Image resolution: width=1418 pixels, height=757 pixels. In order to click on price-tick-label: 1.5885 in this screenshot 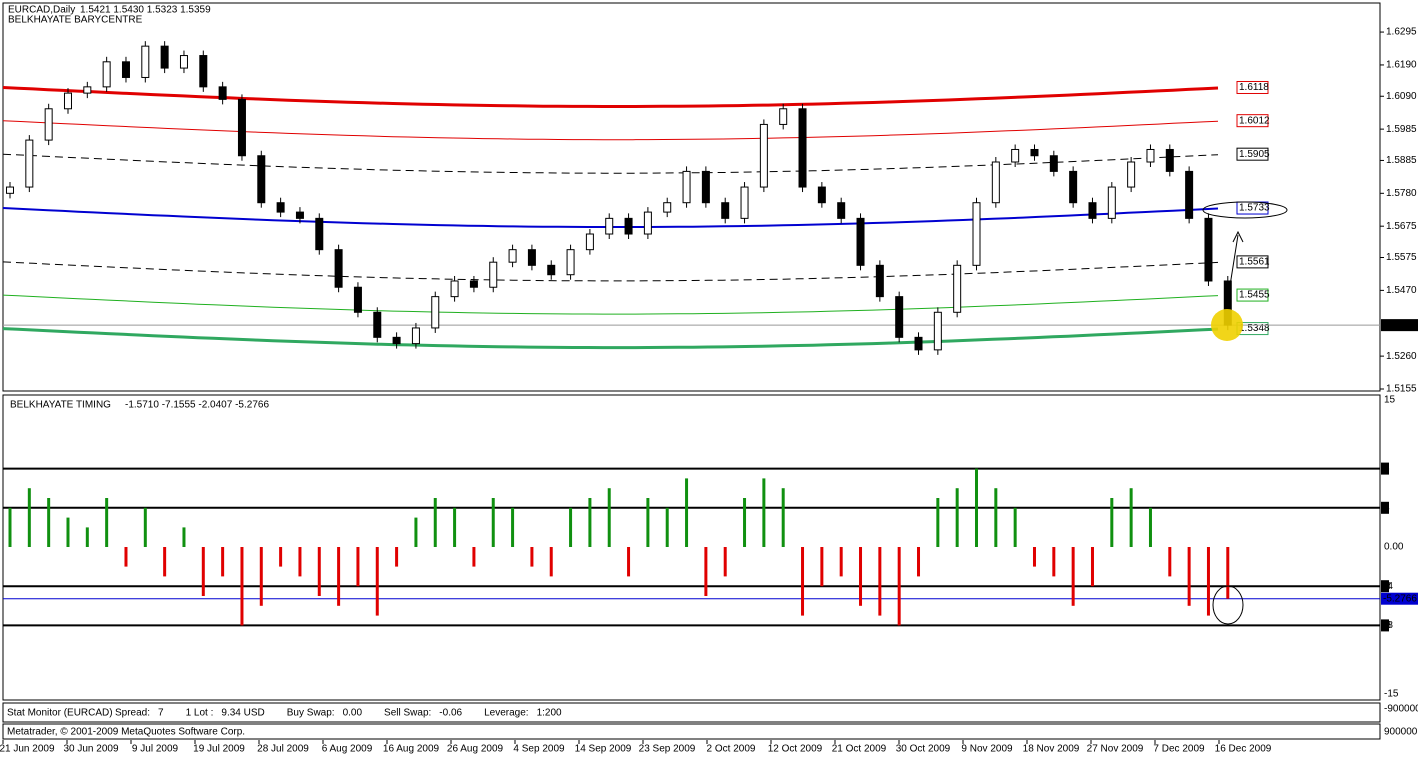, I will do `click(1401, 160)`.